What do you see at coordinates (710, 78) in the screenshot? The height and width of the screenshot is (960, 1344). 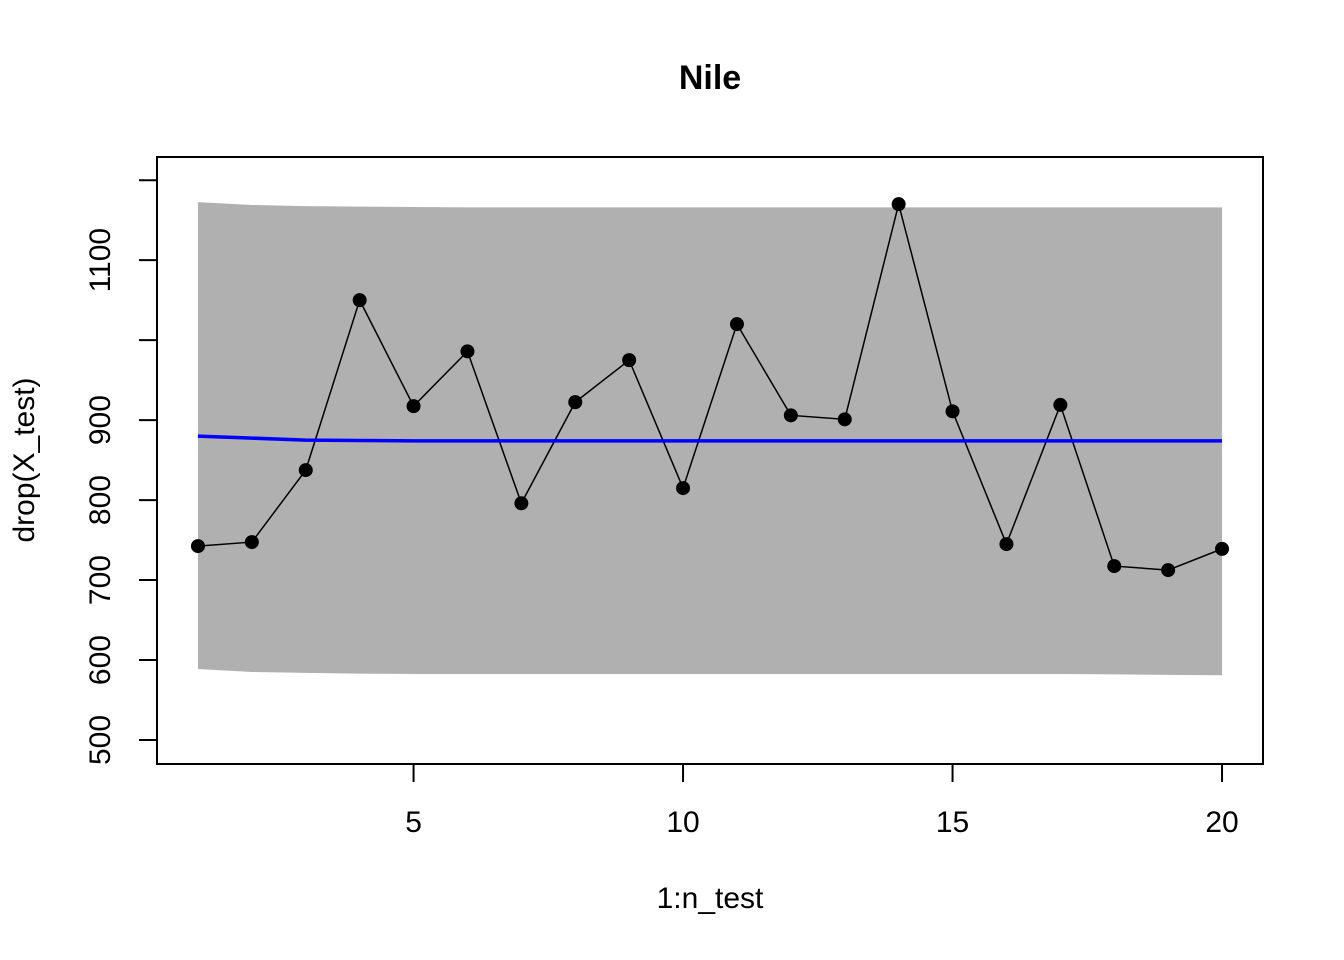 I see `chart-title: Nile` at bounding box center [710, 78].